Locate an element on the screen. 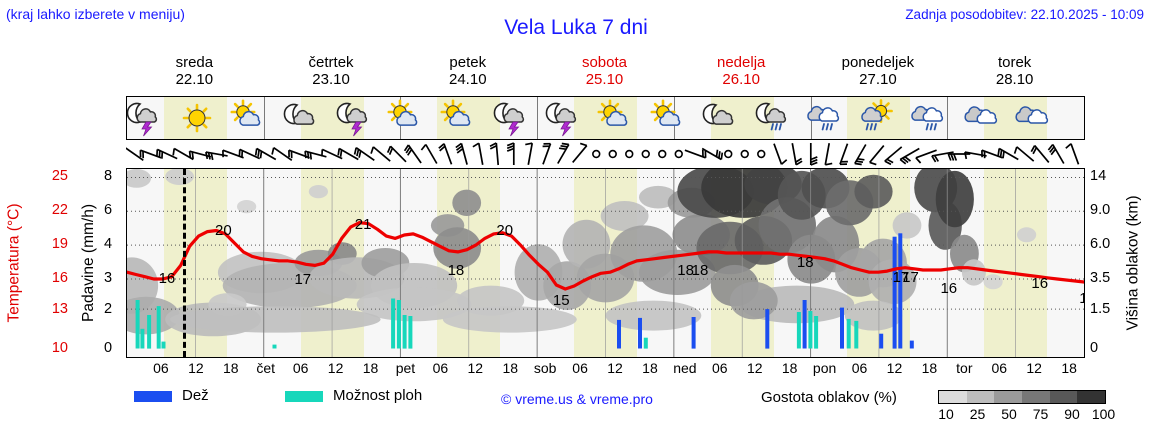 The height and width of the screenshot is (443, 1152). time-tick-21: 12 is located at coordinates (894, 368).